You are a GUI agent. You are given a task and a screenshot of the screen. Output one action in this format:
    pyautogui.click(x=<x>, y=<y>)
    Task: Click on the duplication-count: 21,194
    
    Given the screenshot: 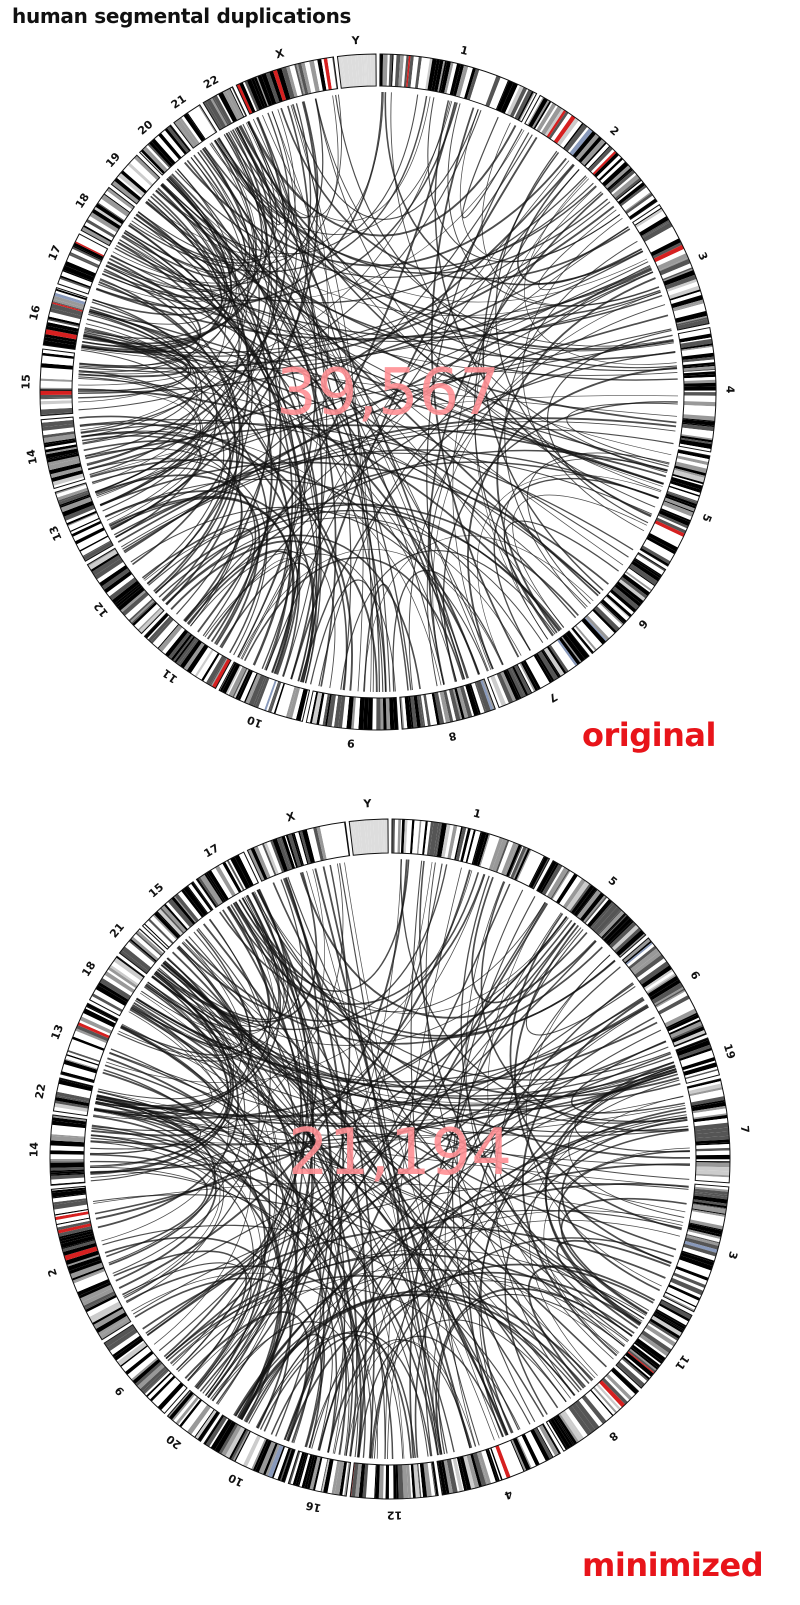 What is the action you would take?
    pyautogui.click(x=400, y=1153)
    